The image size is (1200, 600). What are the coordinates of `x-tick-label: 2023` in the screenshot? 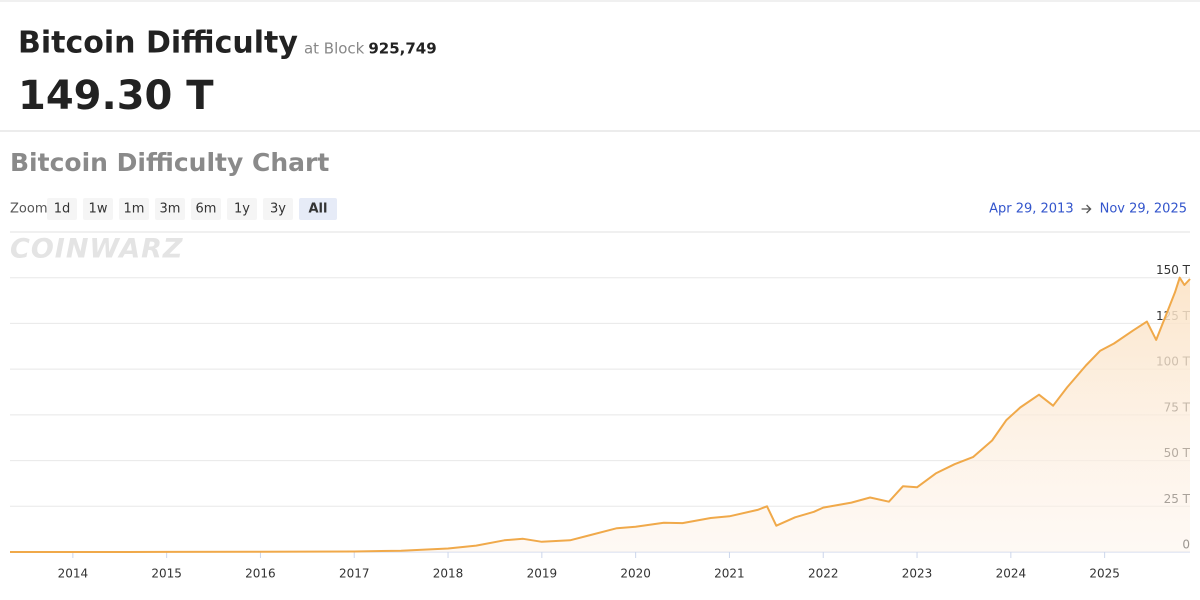 It's located at (917, 574).